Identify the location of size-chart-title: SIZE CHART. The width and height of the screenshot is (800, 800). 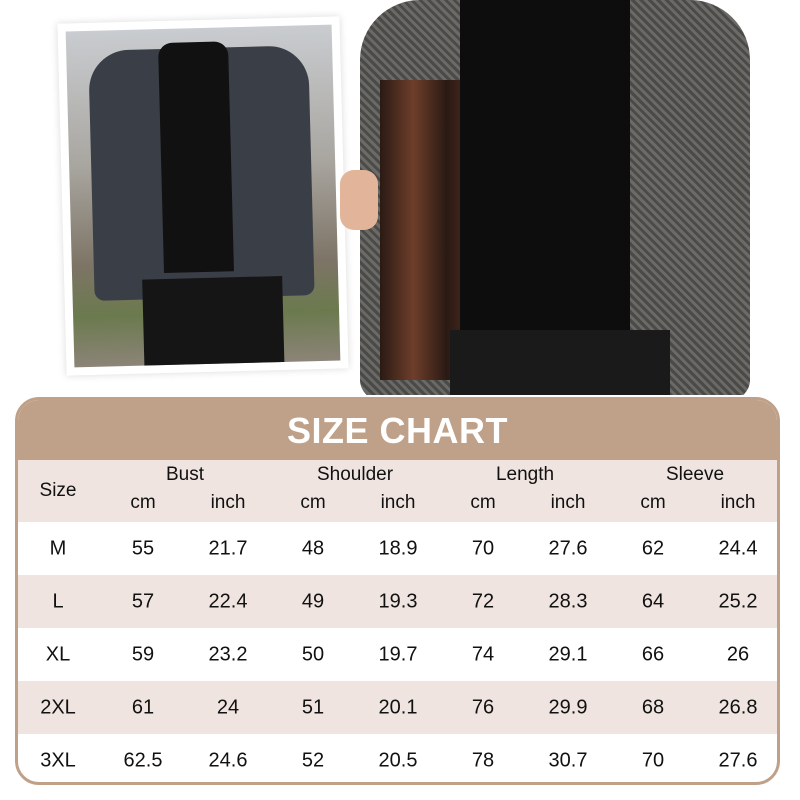
(397, 430).